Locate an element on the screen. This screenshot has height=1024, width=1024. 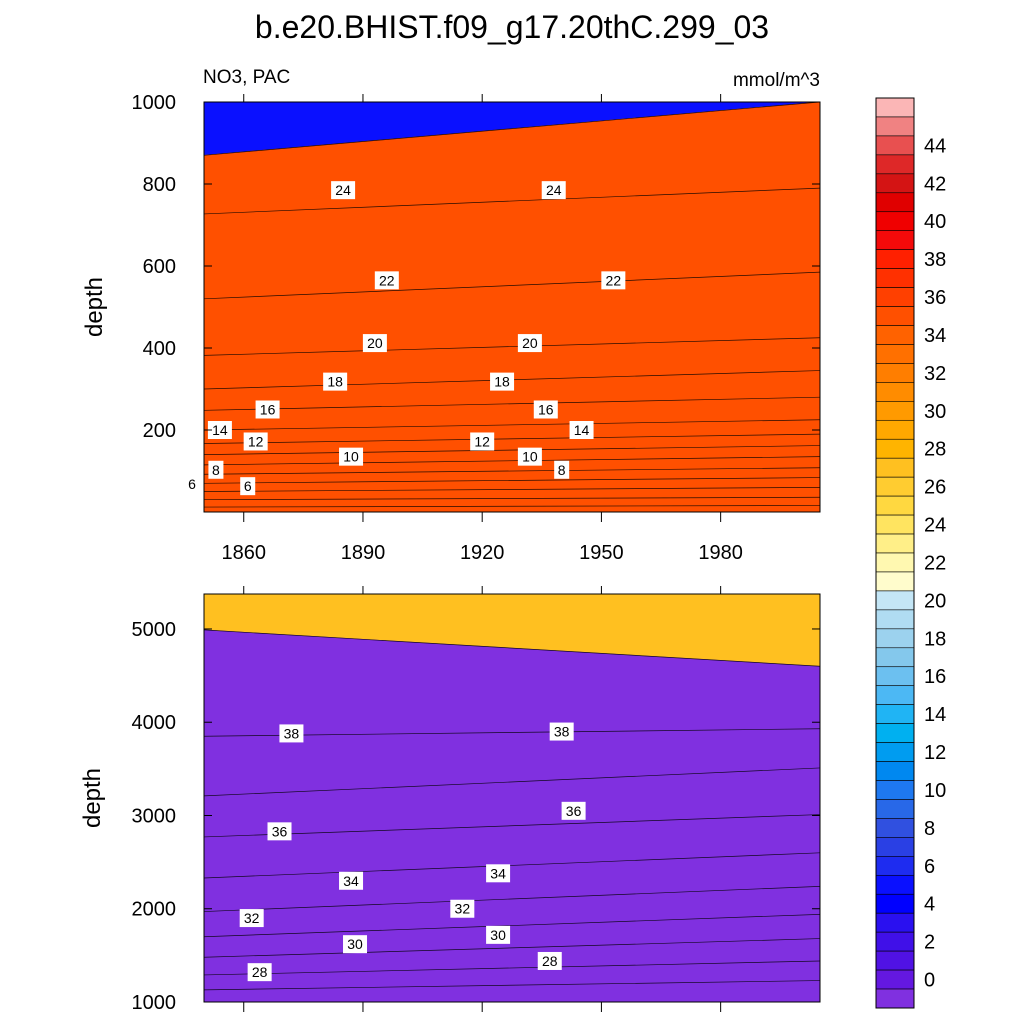
colorbar-tick-label: 40 is located at coordinates (935, 222).